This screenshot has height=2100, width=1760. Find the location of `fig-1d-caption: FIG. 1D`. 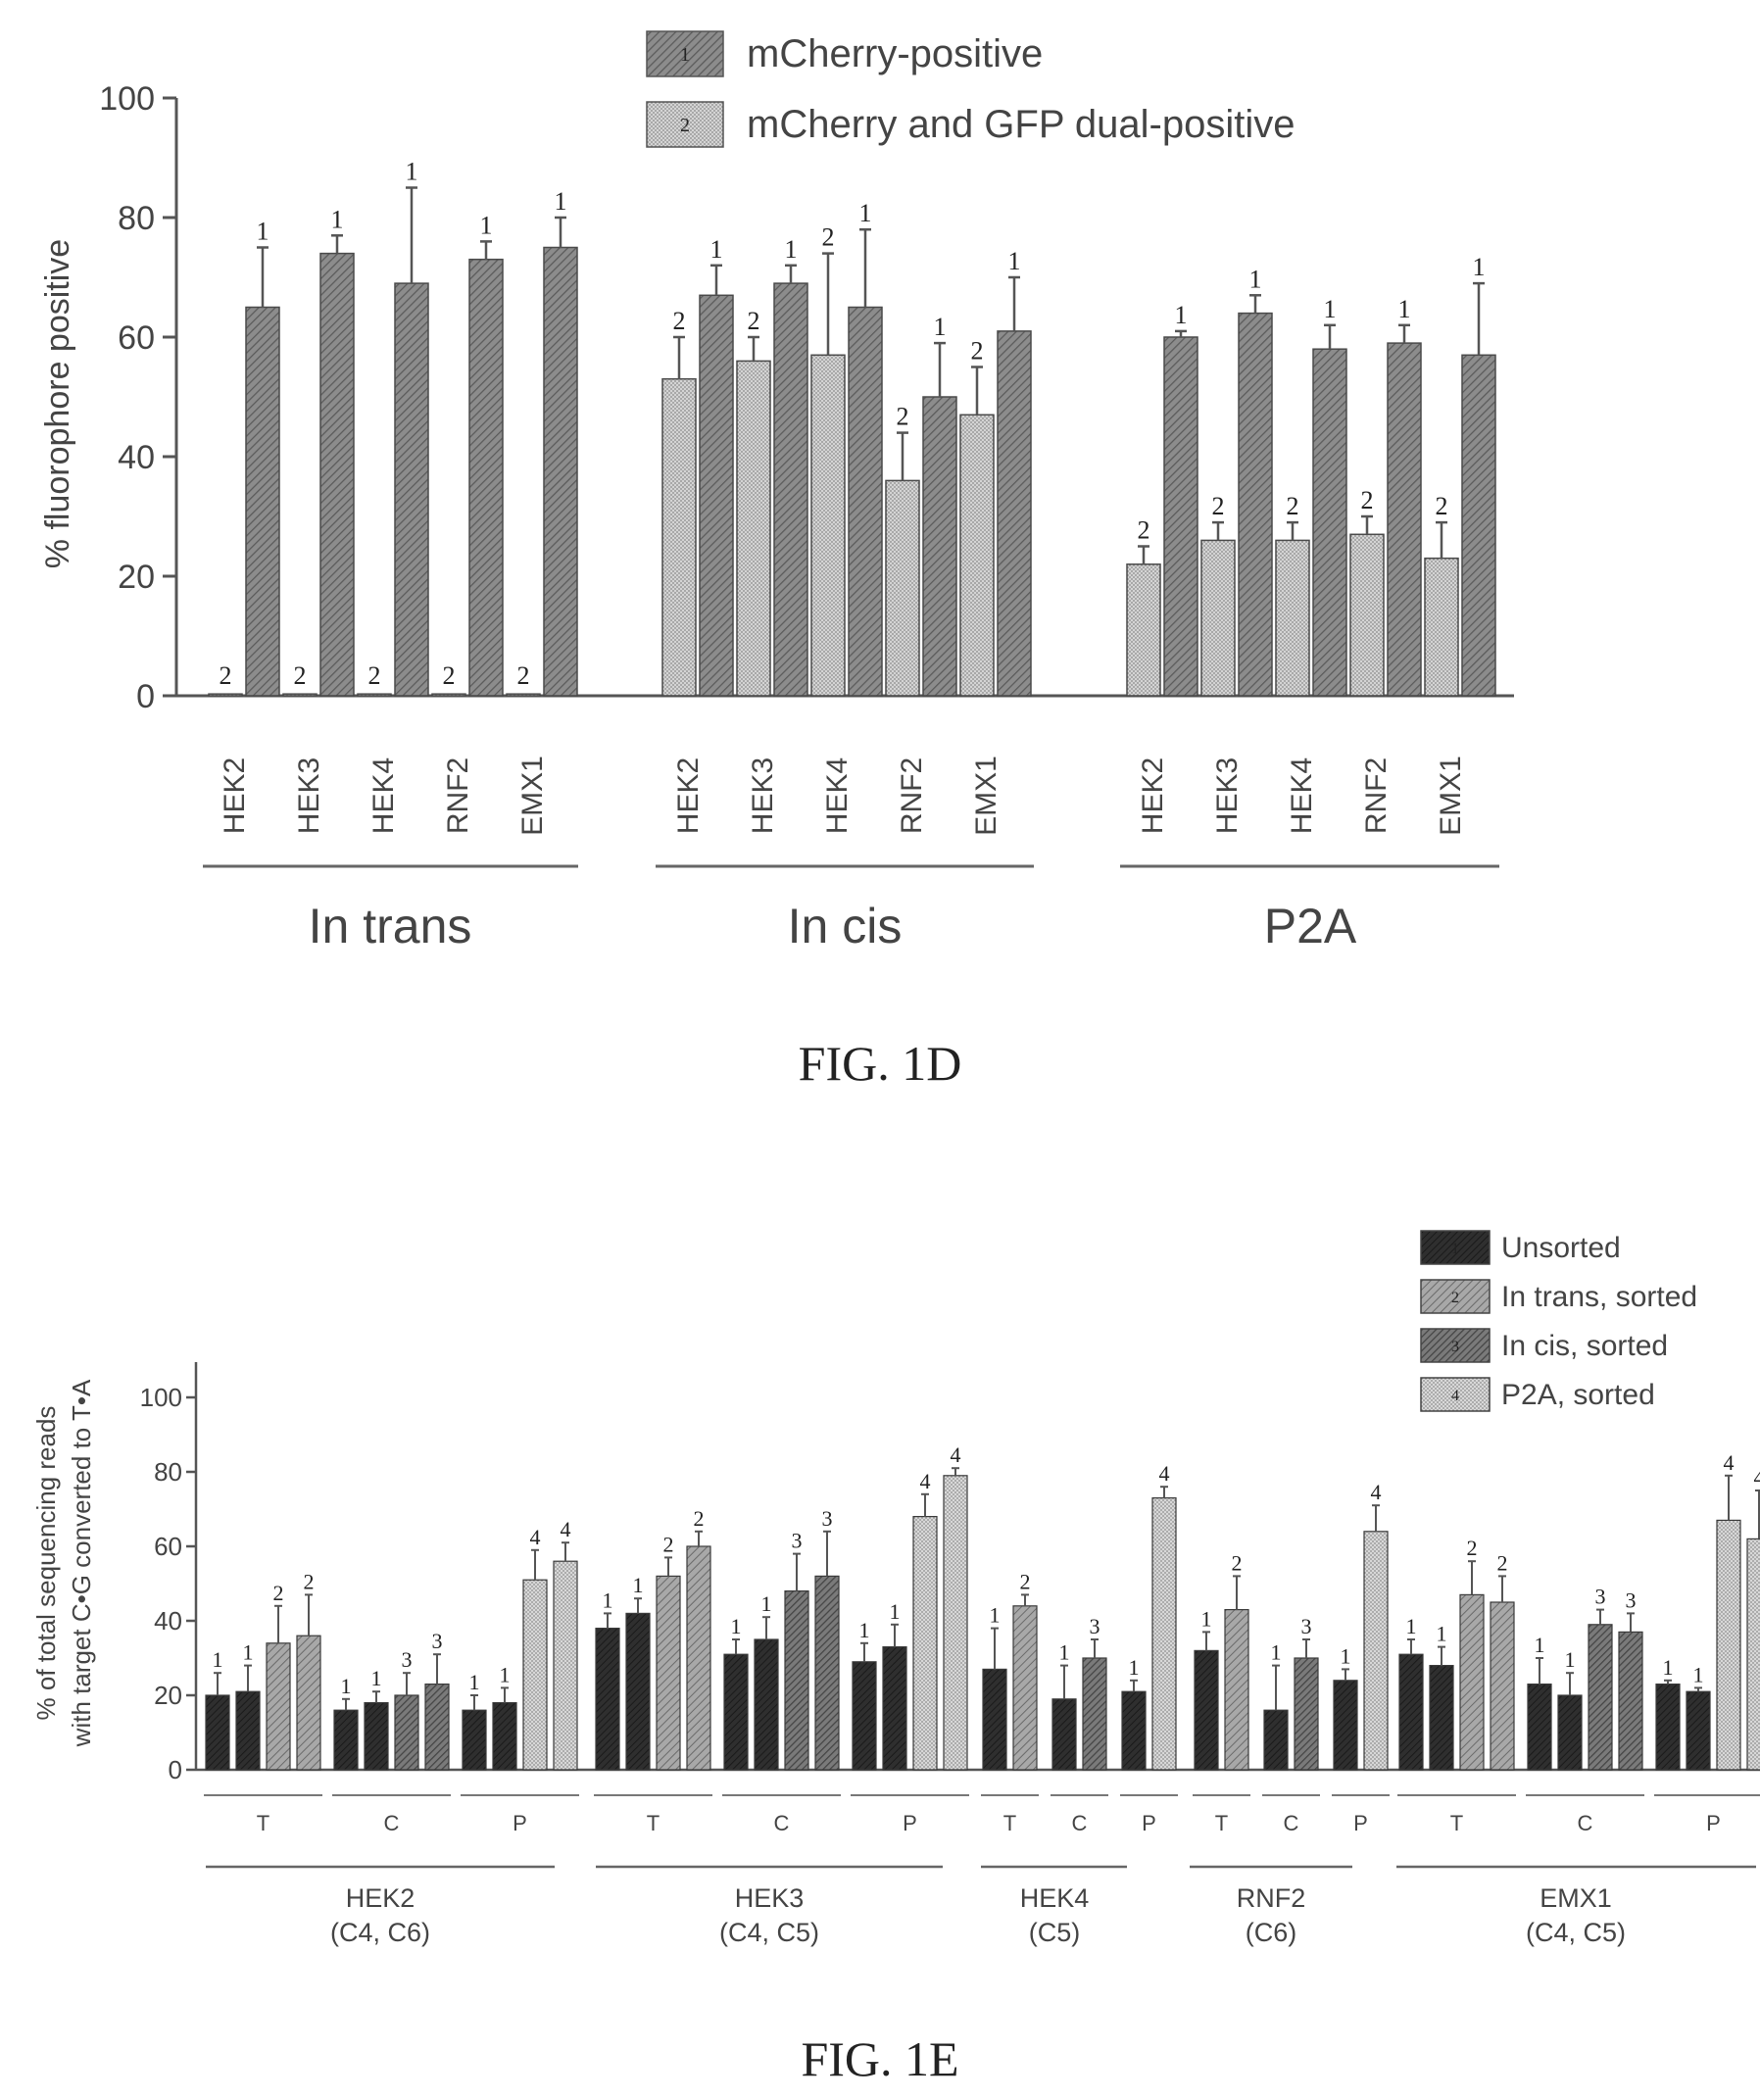

fig-1d-caption: FIG. 1D is located at coordinates (881, 1063).